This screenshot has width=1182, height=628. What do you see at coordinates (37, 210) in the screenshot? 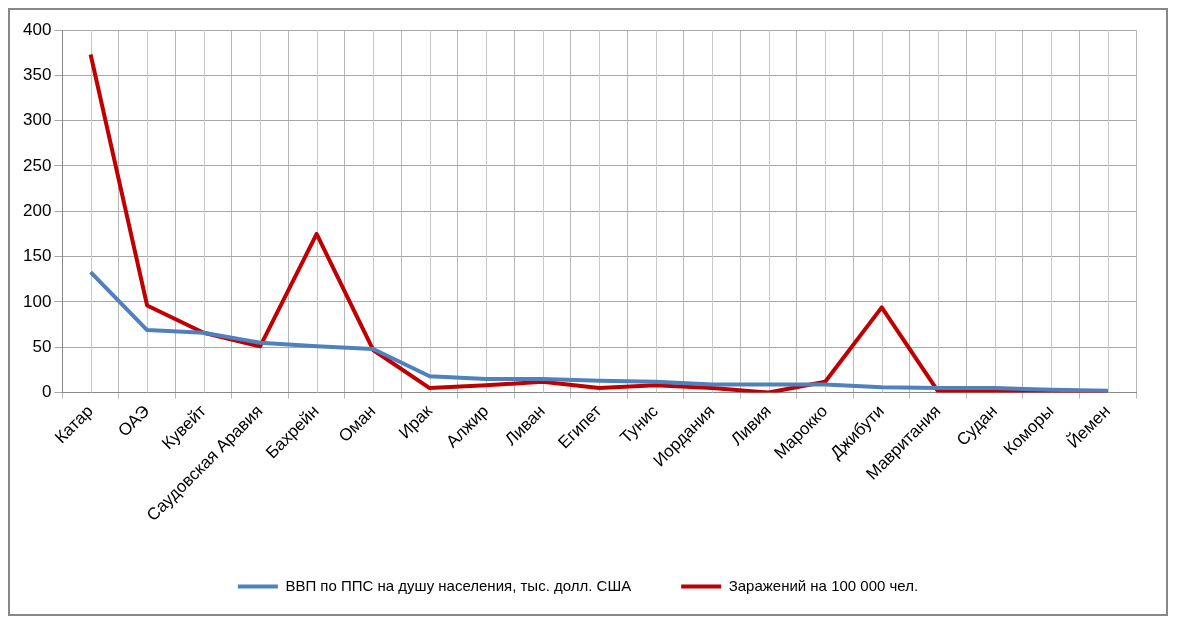
I see `y-tick-label: 200` at bounding box center [37, 210].